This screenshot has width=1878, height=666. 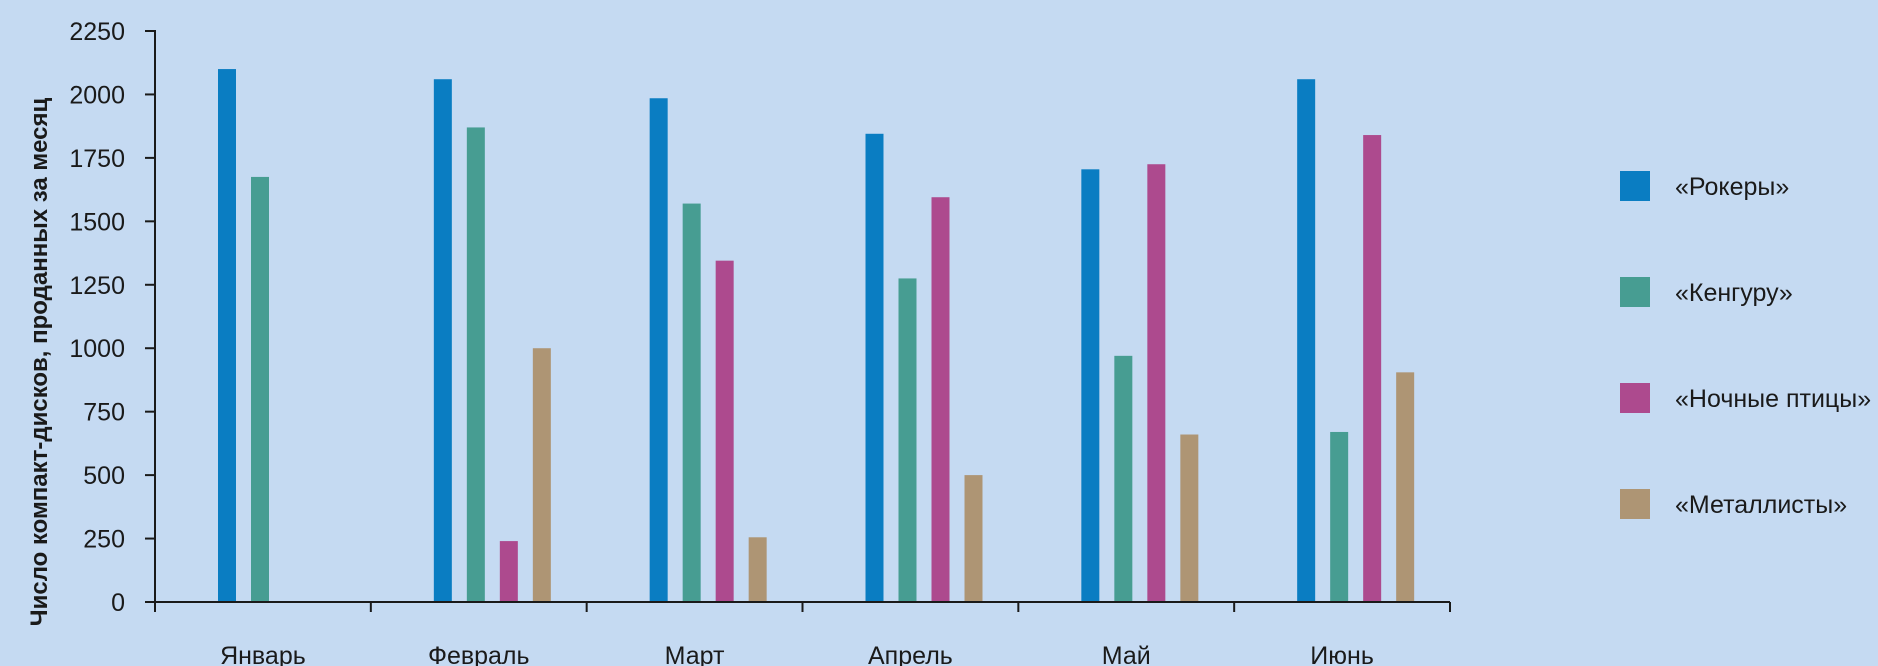 I want to click on y-axis-title: Число компакт-дисков, проданных за месяц, so click(x=39, y=362).